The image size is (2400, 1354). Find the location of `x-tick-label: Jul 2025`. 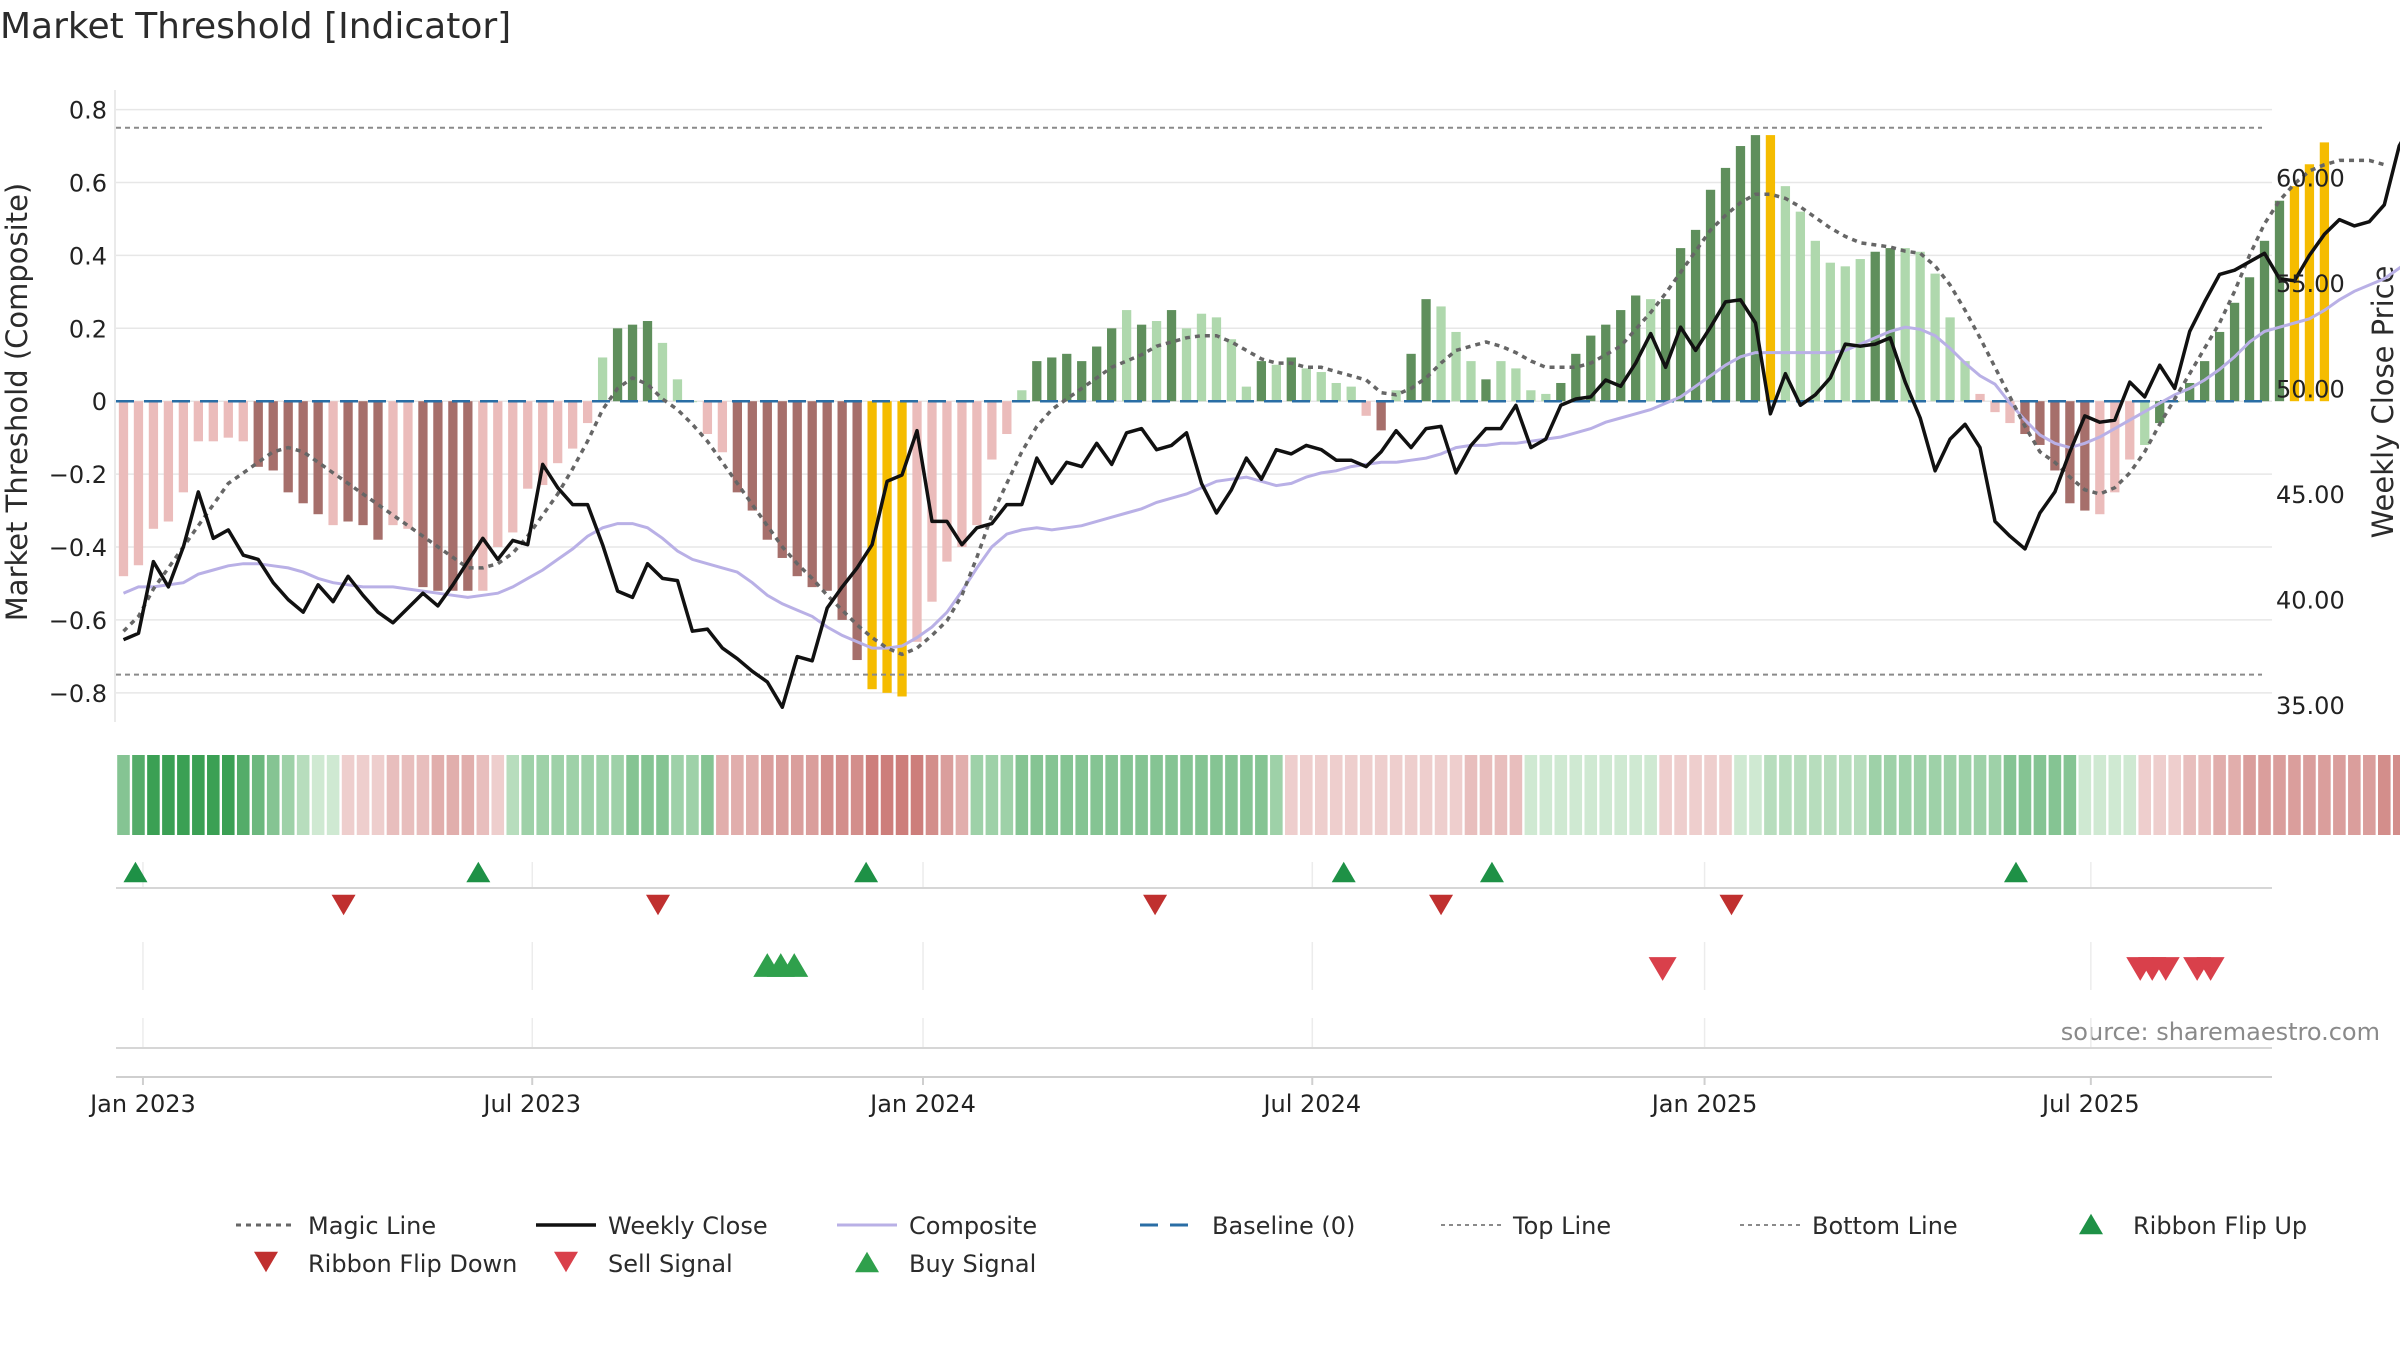

x-tick-label: Jul 2025 is located at coordinates (2090, 1104).